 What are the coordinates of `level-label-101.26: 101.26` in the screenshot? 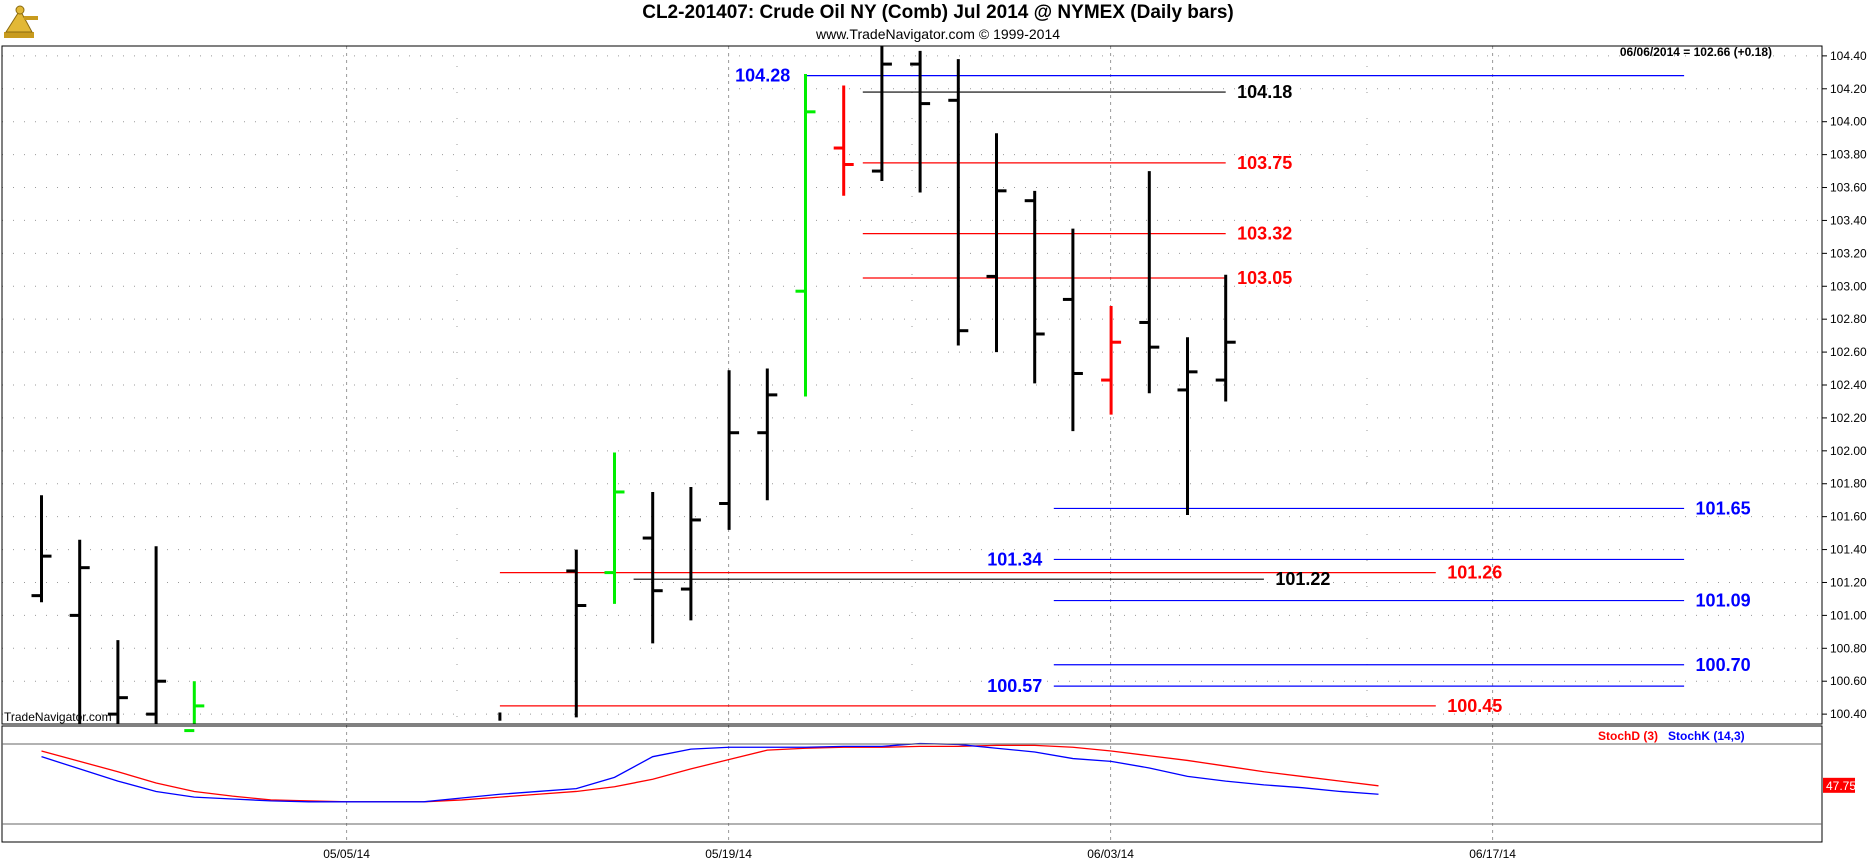 It's located at (1474, 573).